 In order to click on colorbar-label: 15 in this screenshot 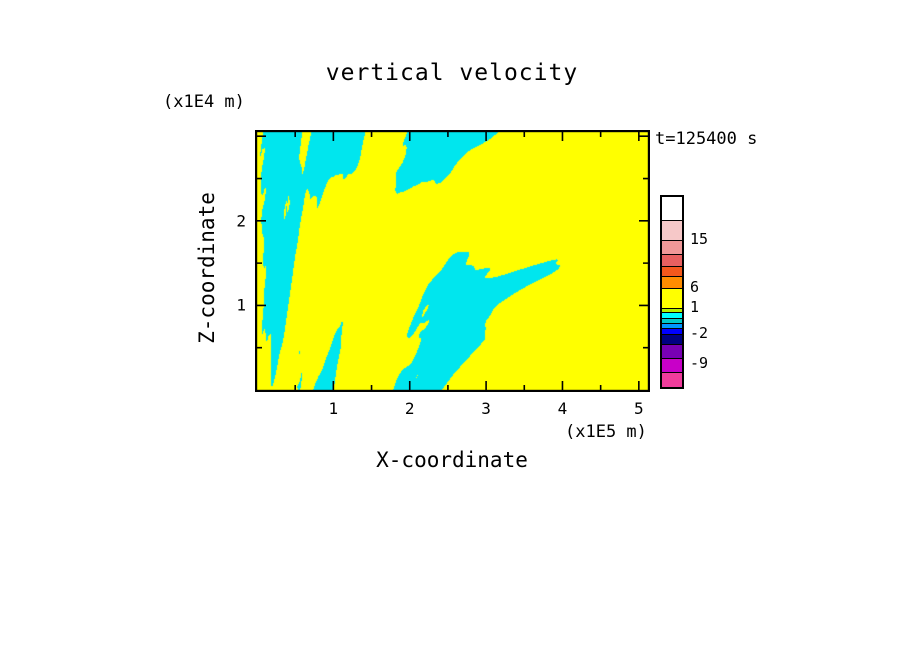, I will do `click(699, 239)`.